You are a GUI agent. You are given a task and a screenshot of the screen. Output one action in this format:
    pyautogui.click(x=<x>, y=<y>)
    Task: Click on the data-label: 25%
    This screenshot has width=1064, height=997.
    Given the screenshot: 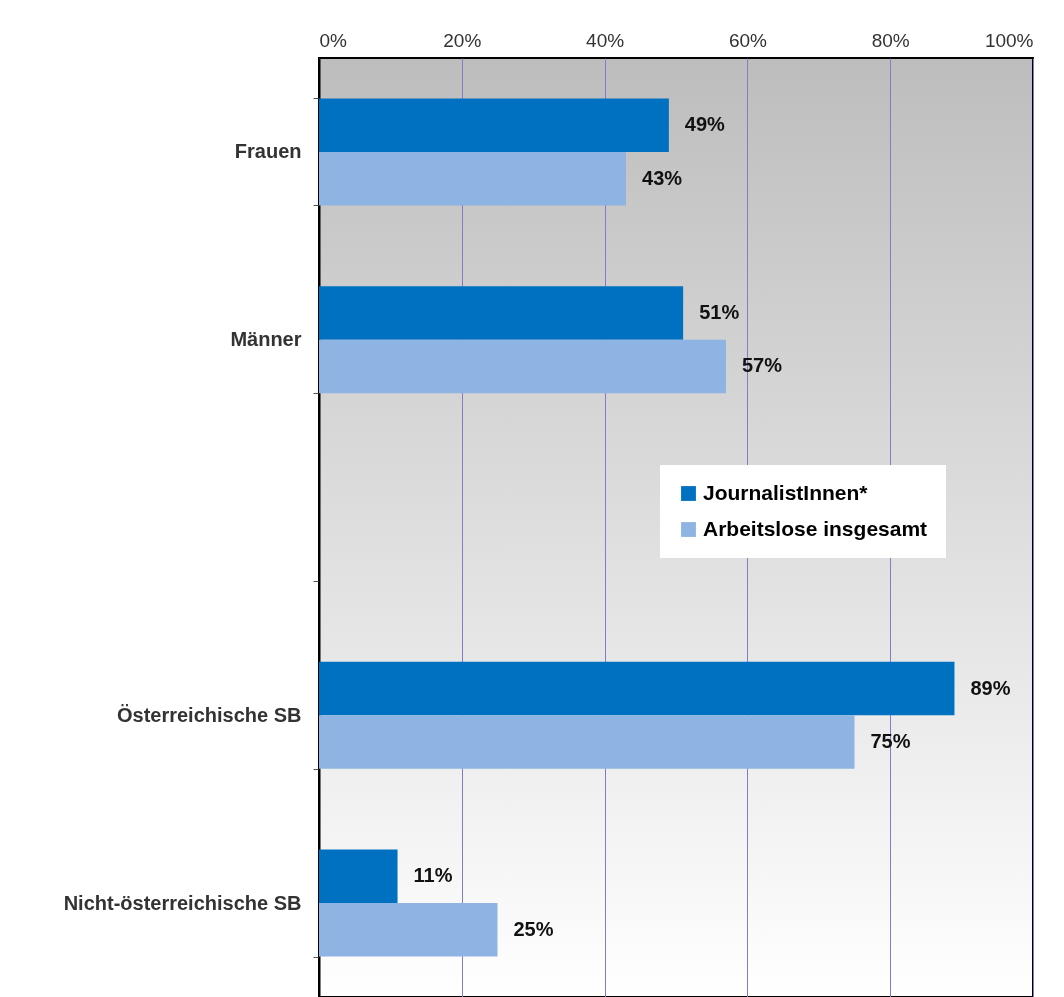 What is the action you would take?
    pyautogui.click(x=533, y=928)
    